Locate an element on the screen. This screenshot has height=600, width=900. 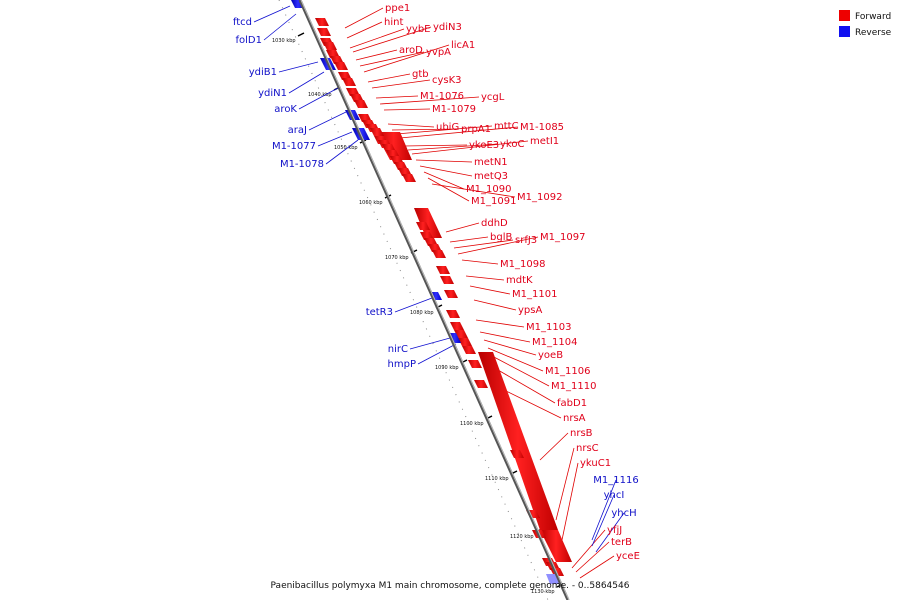
tick-label: 1090 kbp is located at coordinates (447, 368).